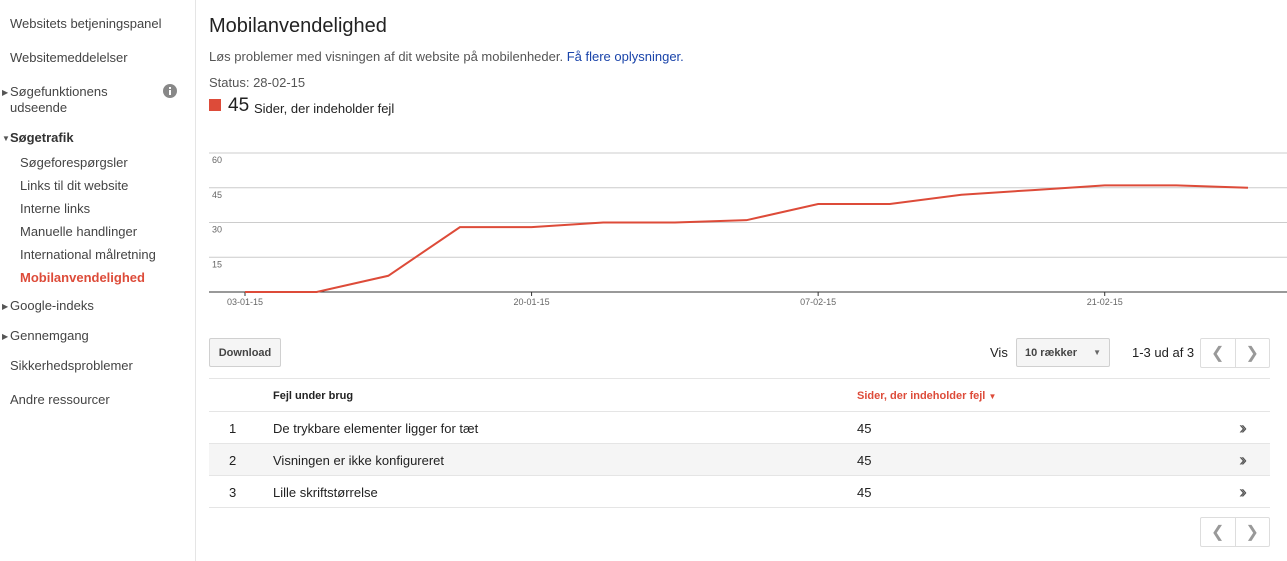 This screenshot has height=561, width=1287. Describe the element at coordinates (233, 428) in the screenshot. I see `table-cell: 1` at that location.